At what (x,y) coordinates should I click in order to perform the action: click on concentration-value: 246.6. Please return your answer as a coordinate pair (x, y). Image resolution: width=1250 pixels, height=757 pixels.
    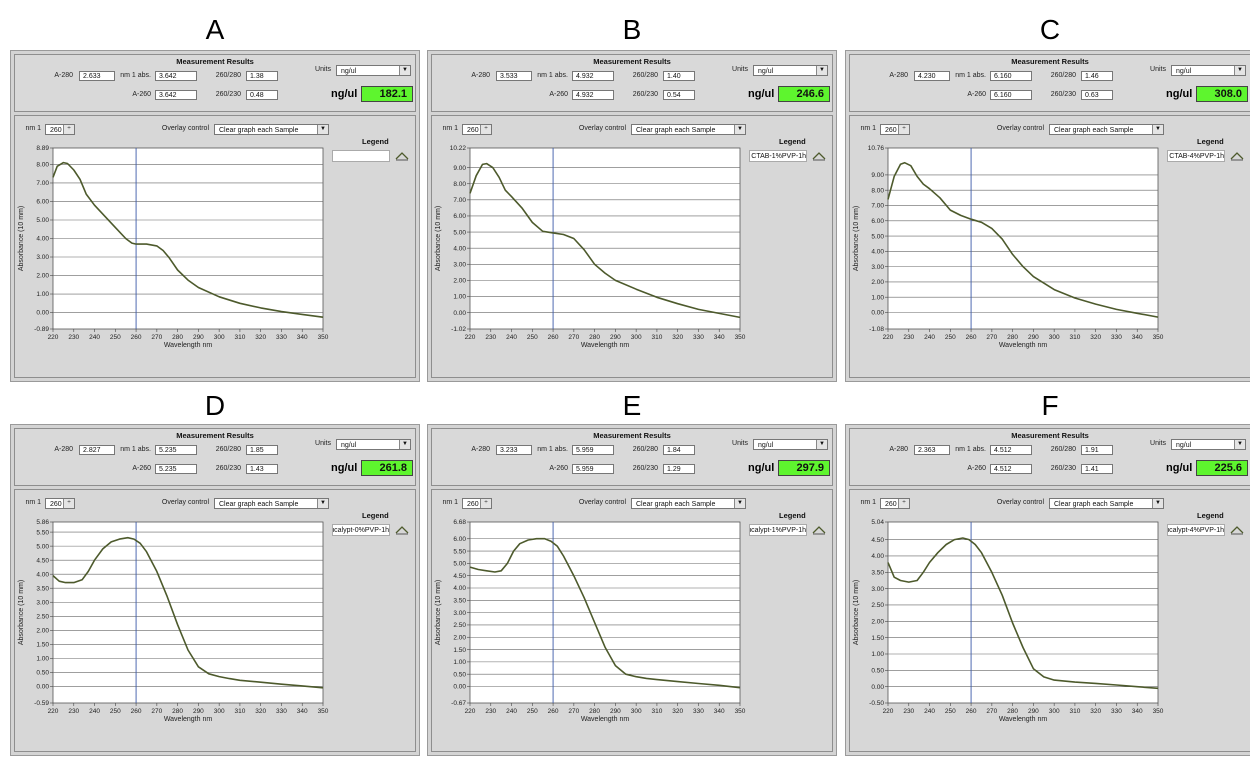
    Looking at the image, I should click on (804, 94).